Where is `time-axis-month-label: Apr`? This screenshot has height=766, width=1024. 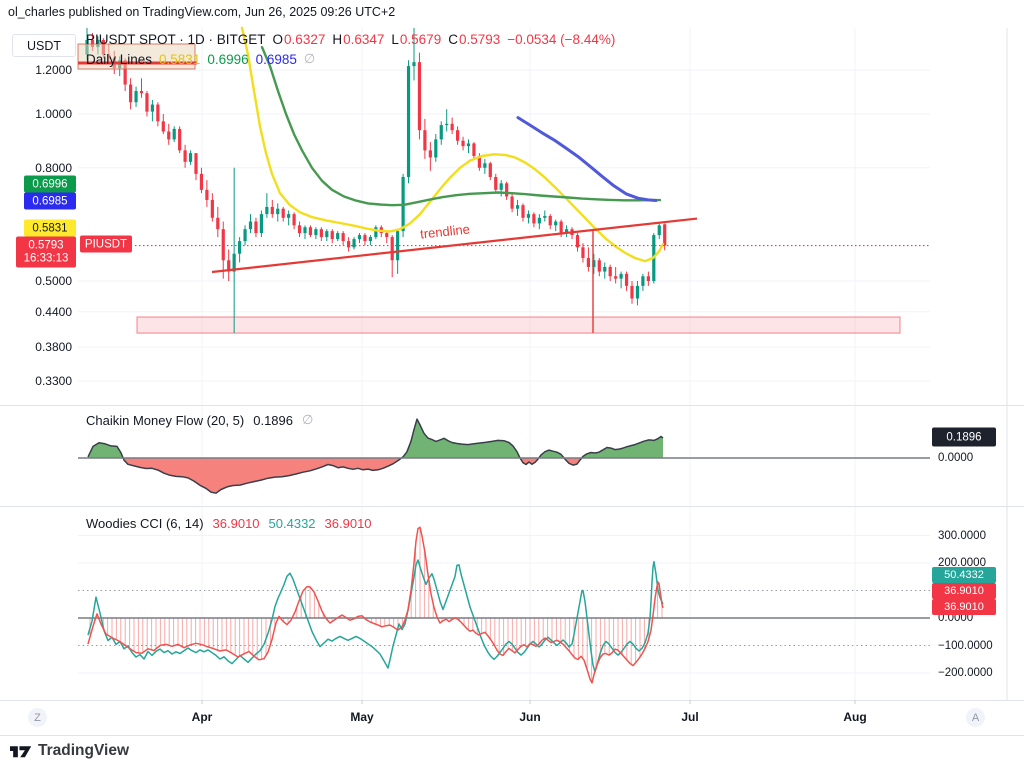
time-axis-month-label: Apr is located at coordinates (202, 717).